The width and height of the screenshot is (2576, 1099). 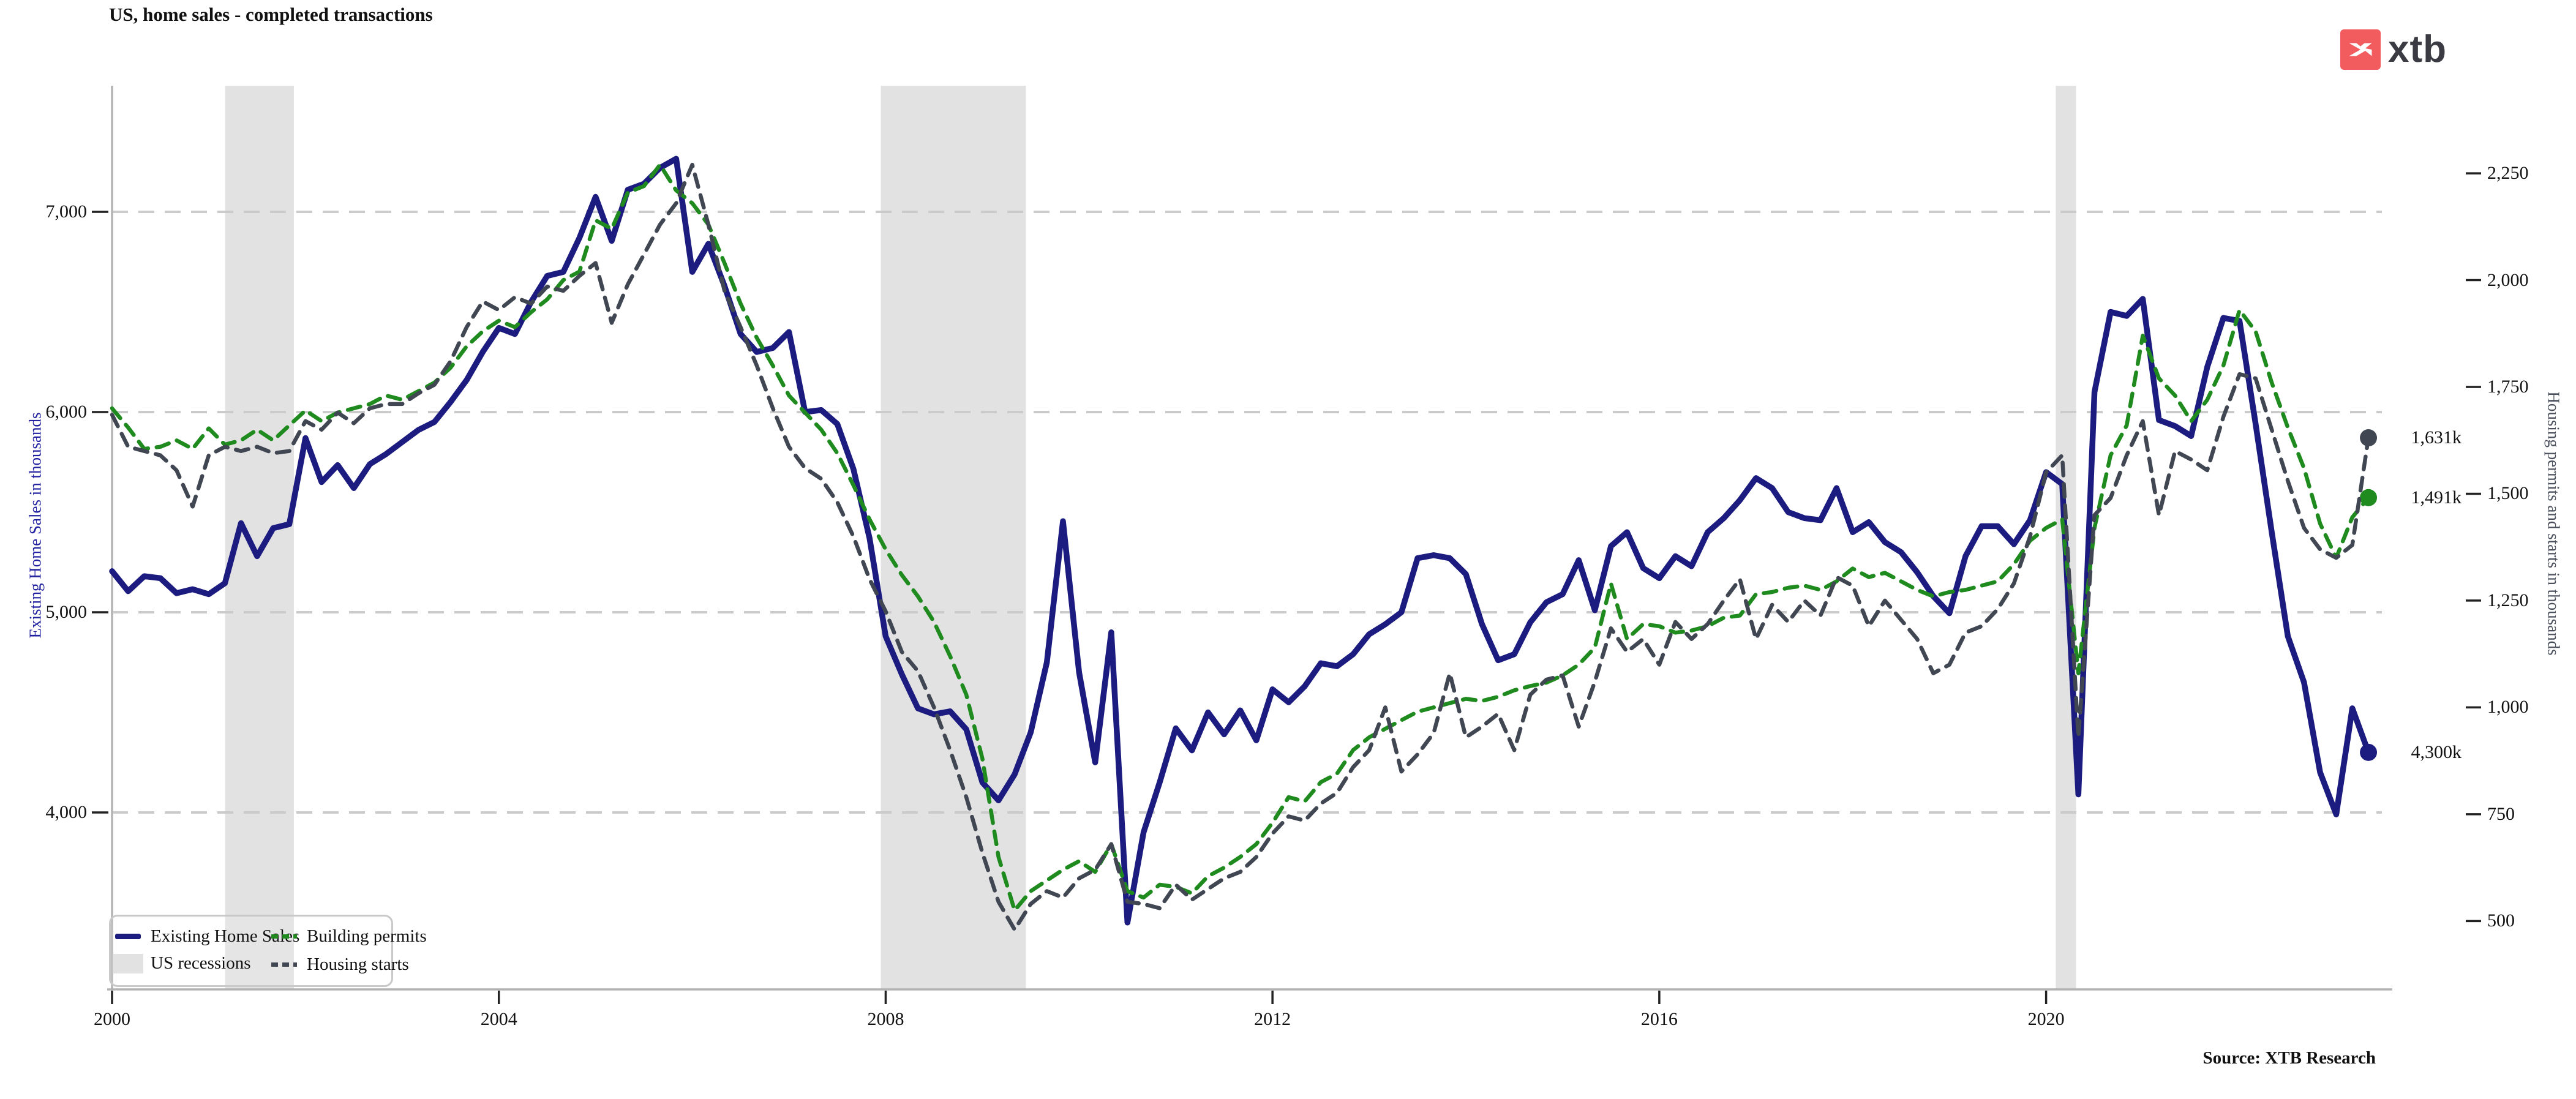 I want to click on series-line-housing-starts-end-label: 1,631k, so click(x=2436, y=437).